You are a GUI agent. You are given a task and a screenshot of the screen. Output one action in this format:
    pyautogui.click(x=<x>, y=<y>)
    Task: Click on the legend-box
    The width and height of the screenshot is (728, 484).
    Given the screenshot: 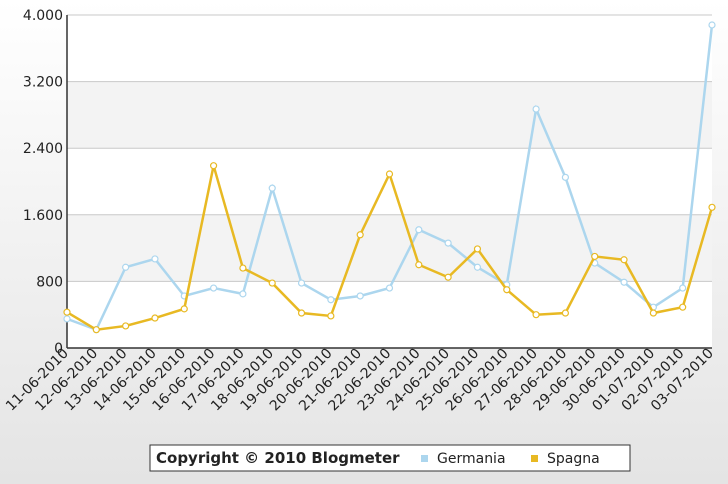 What is the action you would take?
    pyautogui.click(x=390, y=458)
    